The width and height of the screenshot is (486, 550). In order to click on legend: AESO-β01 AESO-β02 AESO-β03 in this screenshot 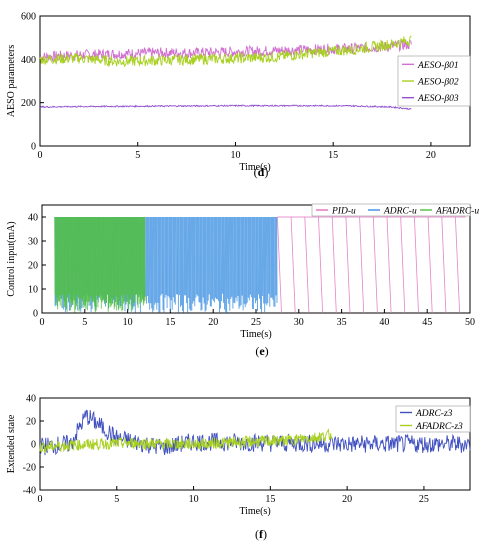, I will do `click(434, 81)`.